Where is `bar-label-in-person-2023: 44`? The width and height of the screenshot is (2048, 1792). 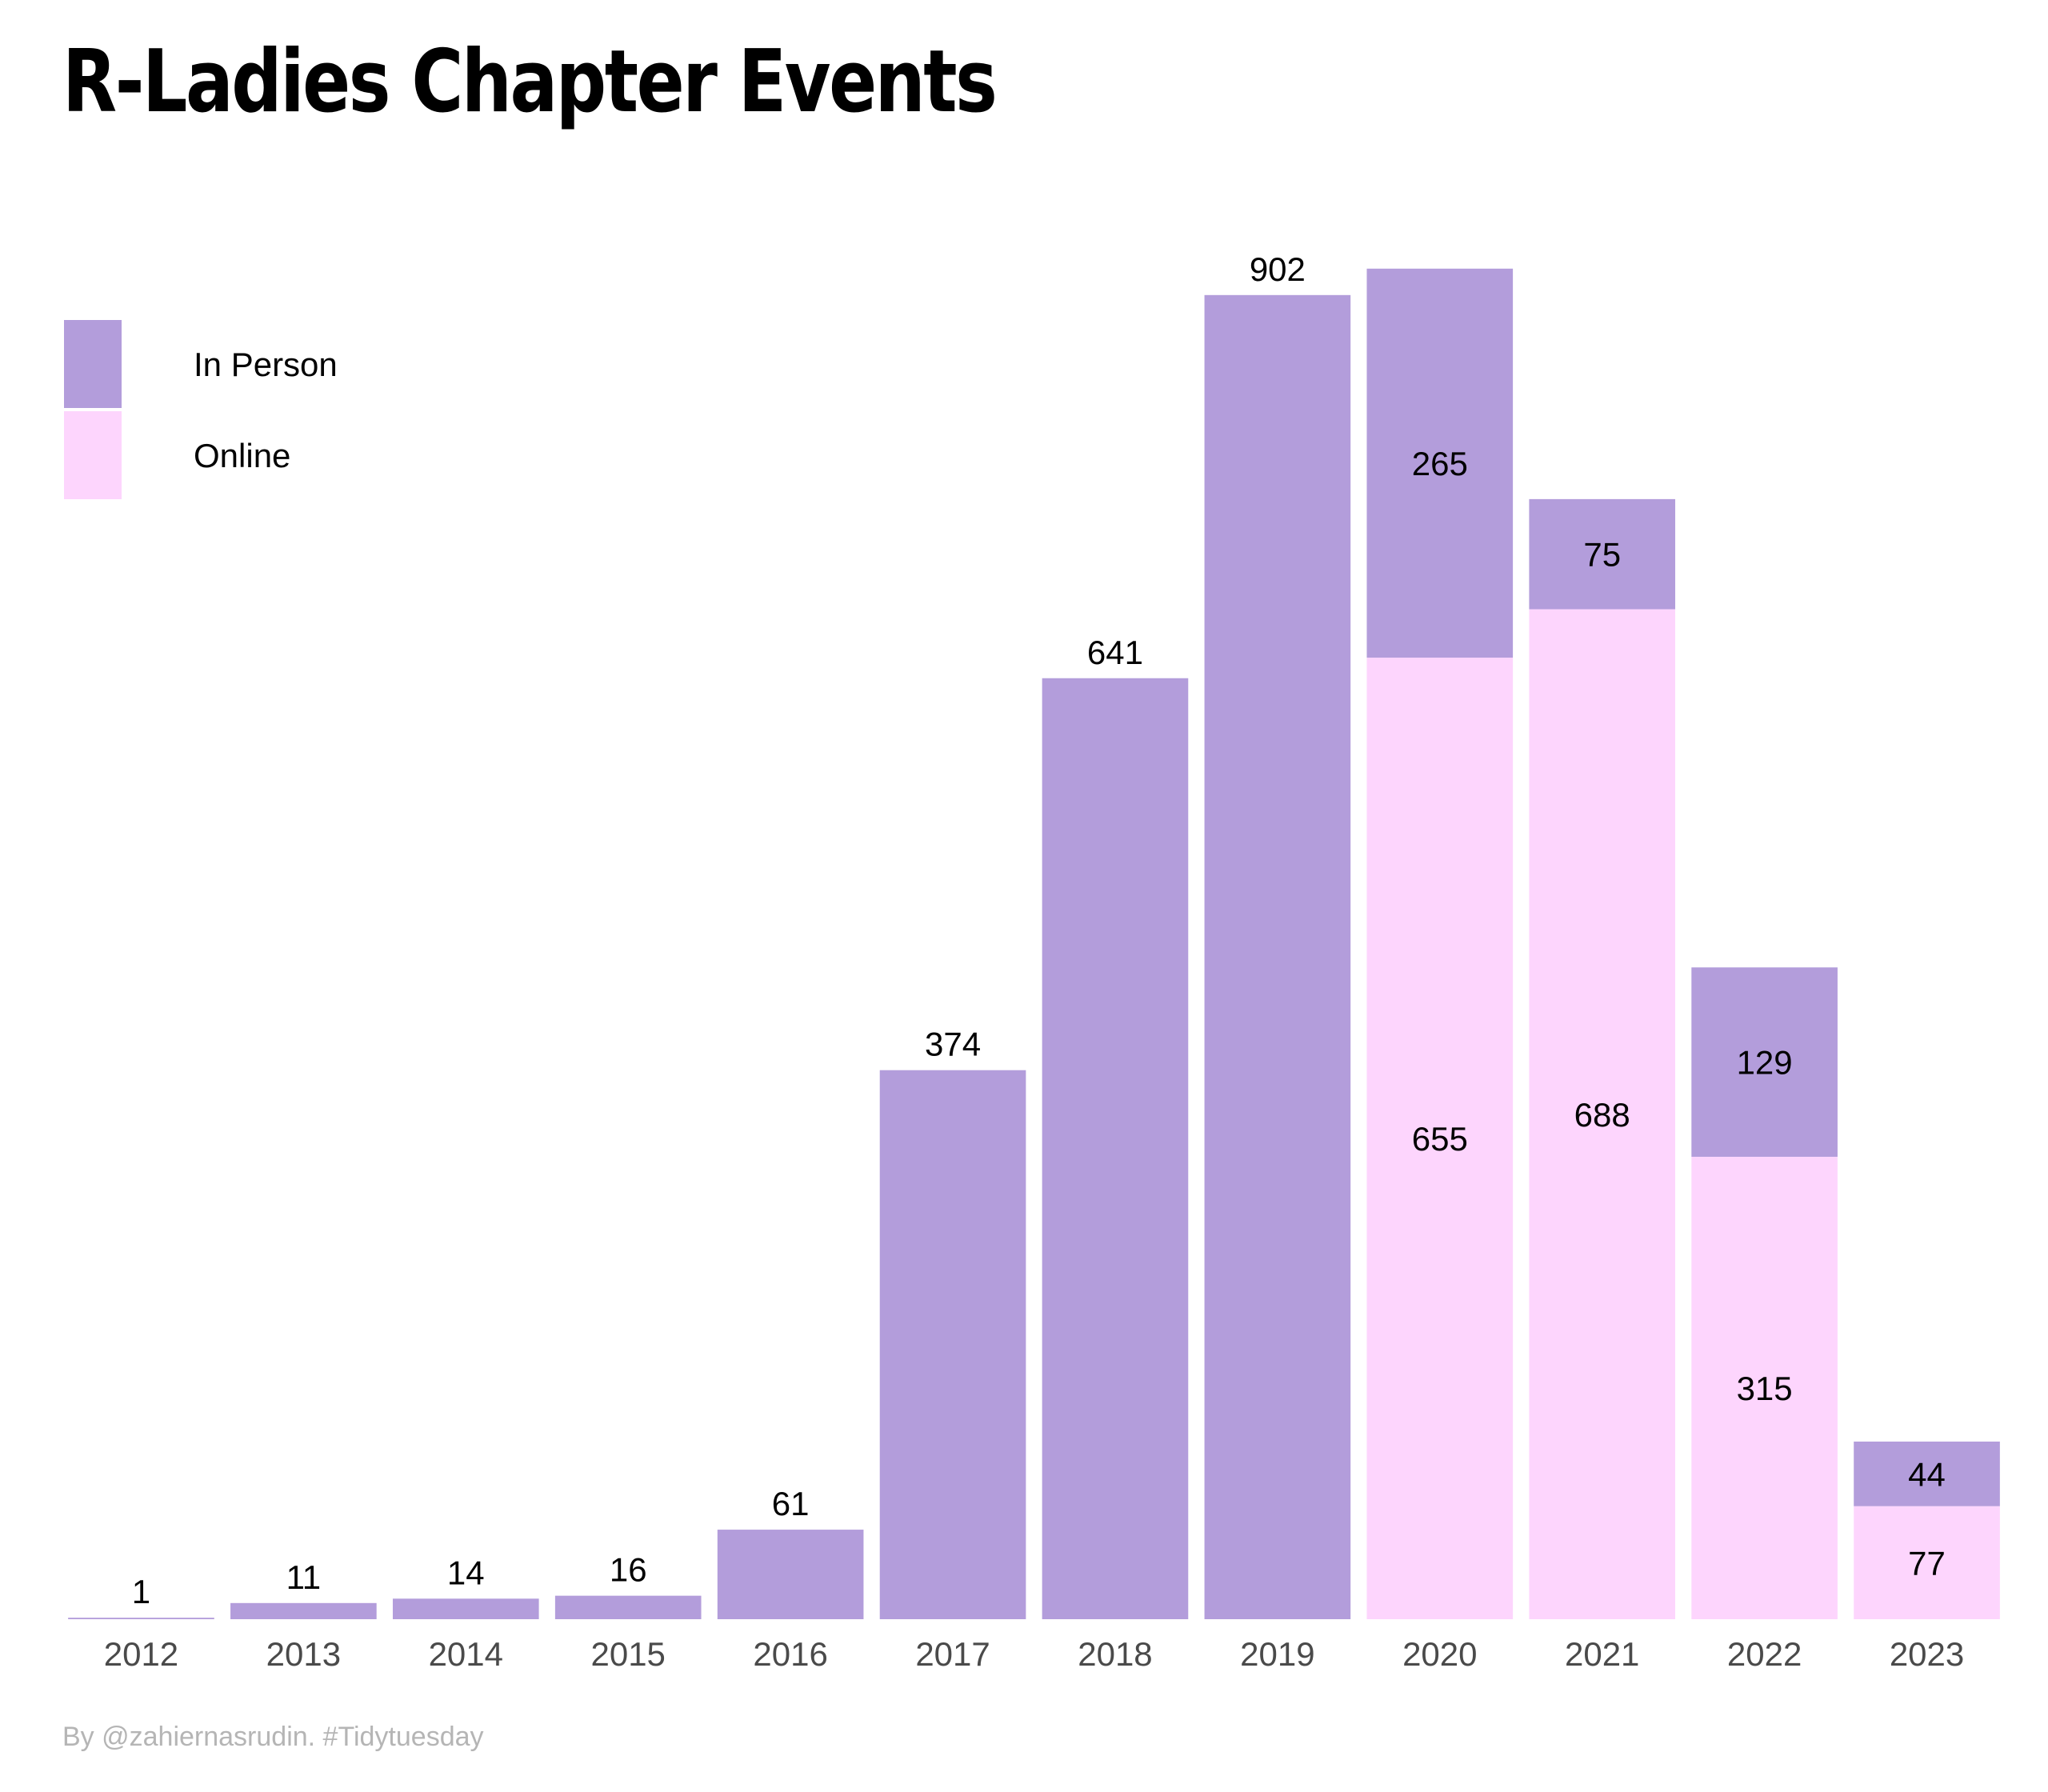
bar-label-in-person-2023: 44 is located at coordinates (1927, 1474).